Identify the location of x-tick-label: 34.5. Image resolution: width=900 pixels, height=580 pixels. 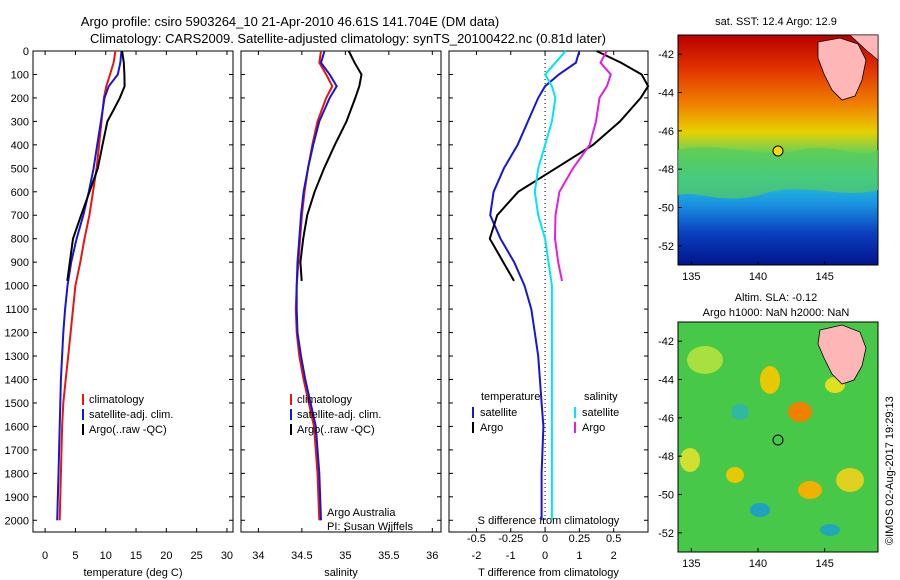
(301, 556).